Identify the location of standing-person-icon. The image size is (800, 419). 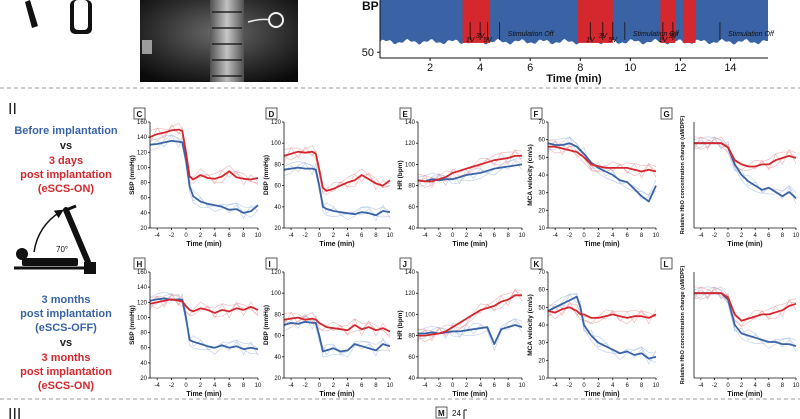
(48, 17).